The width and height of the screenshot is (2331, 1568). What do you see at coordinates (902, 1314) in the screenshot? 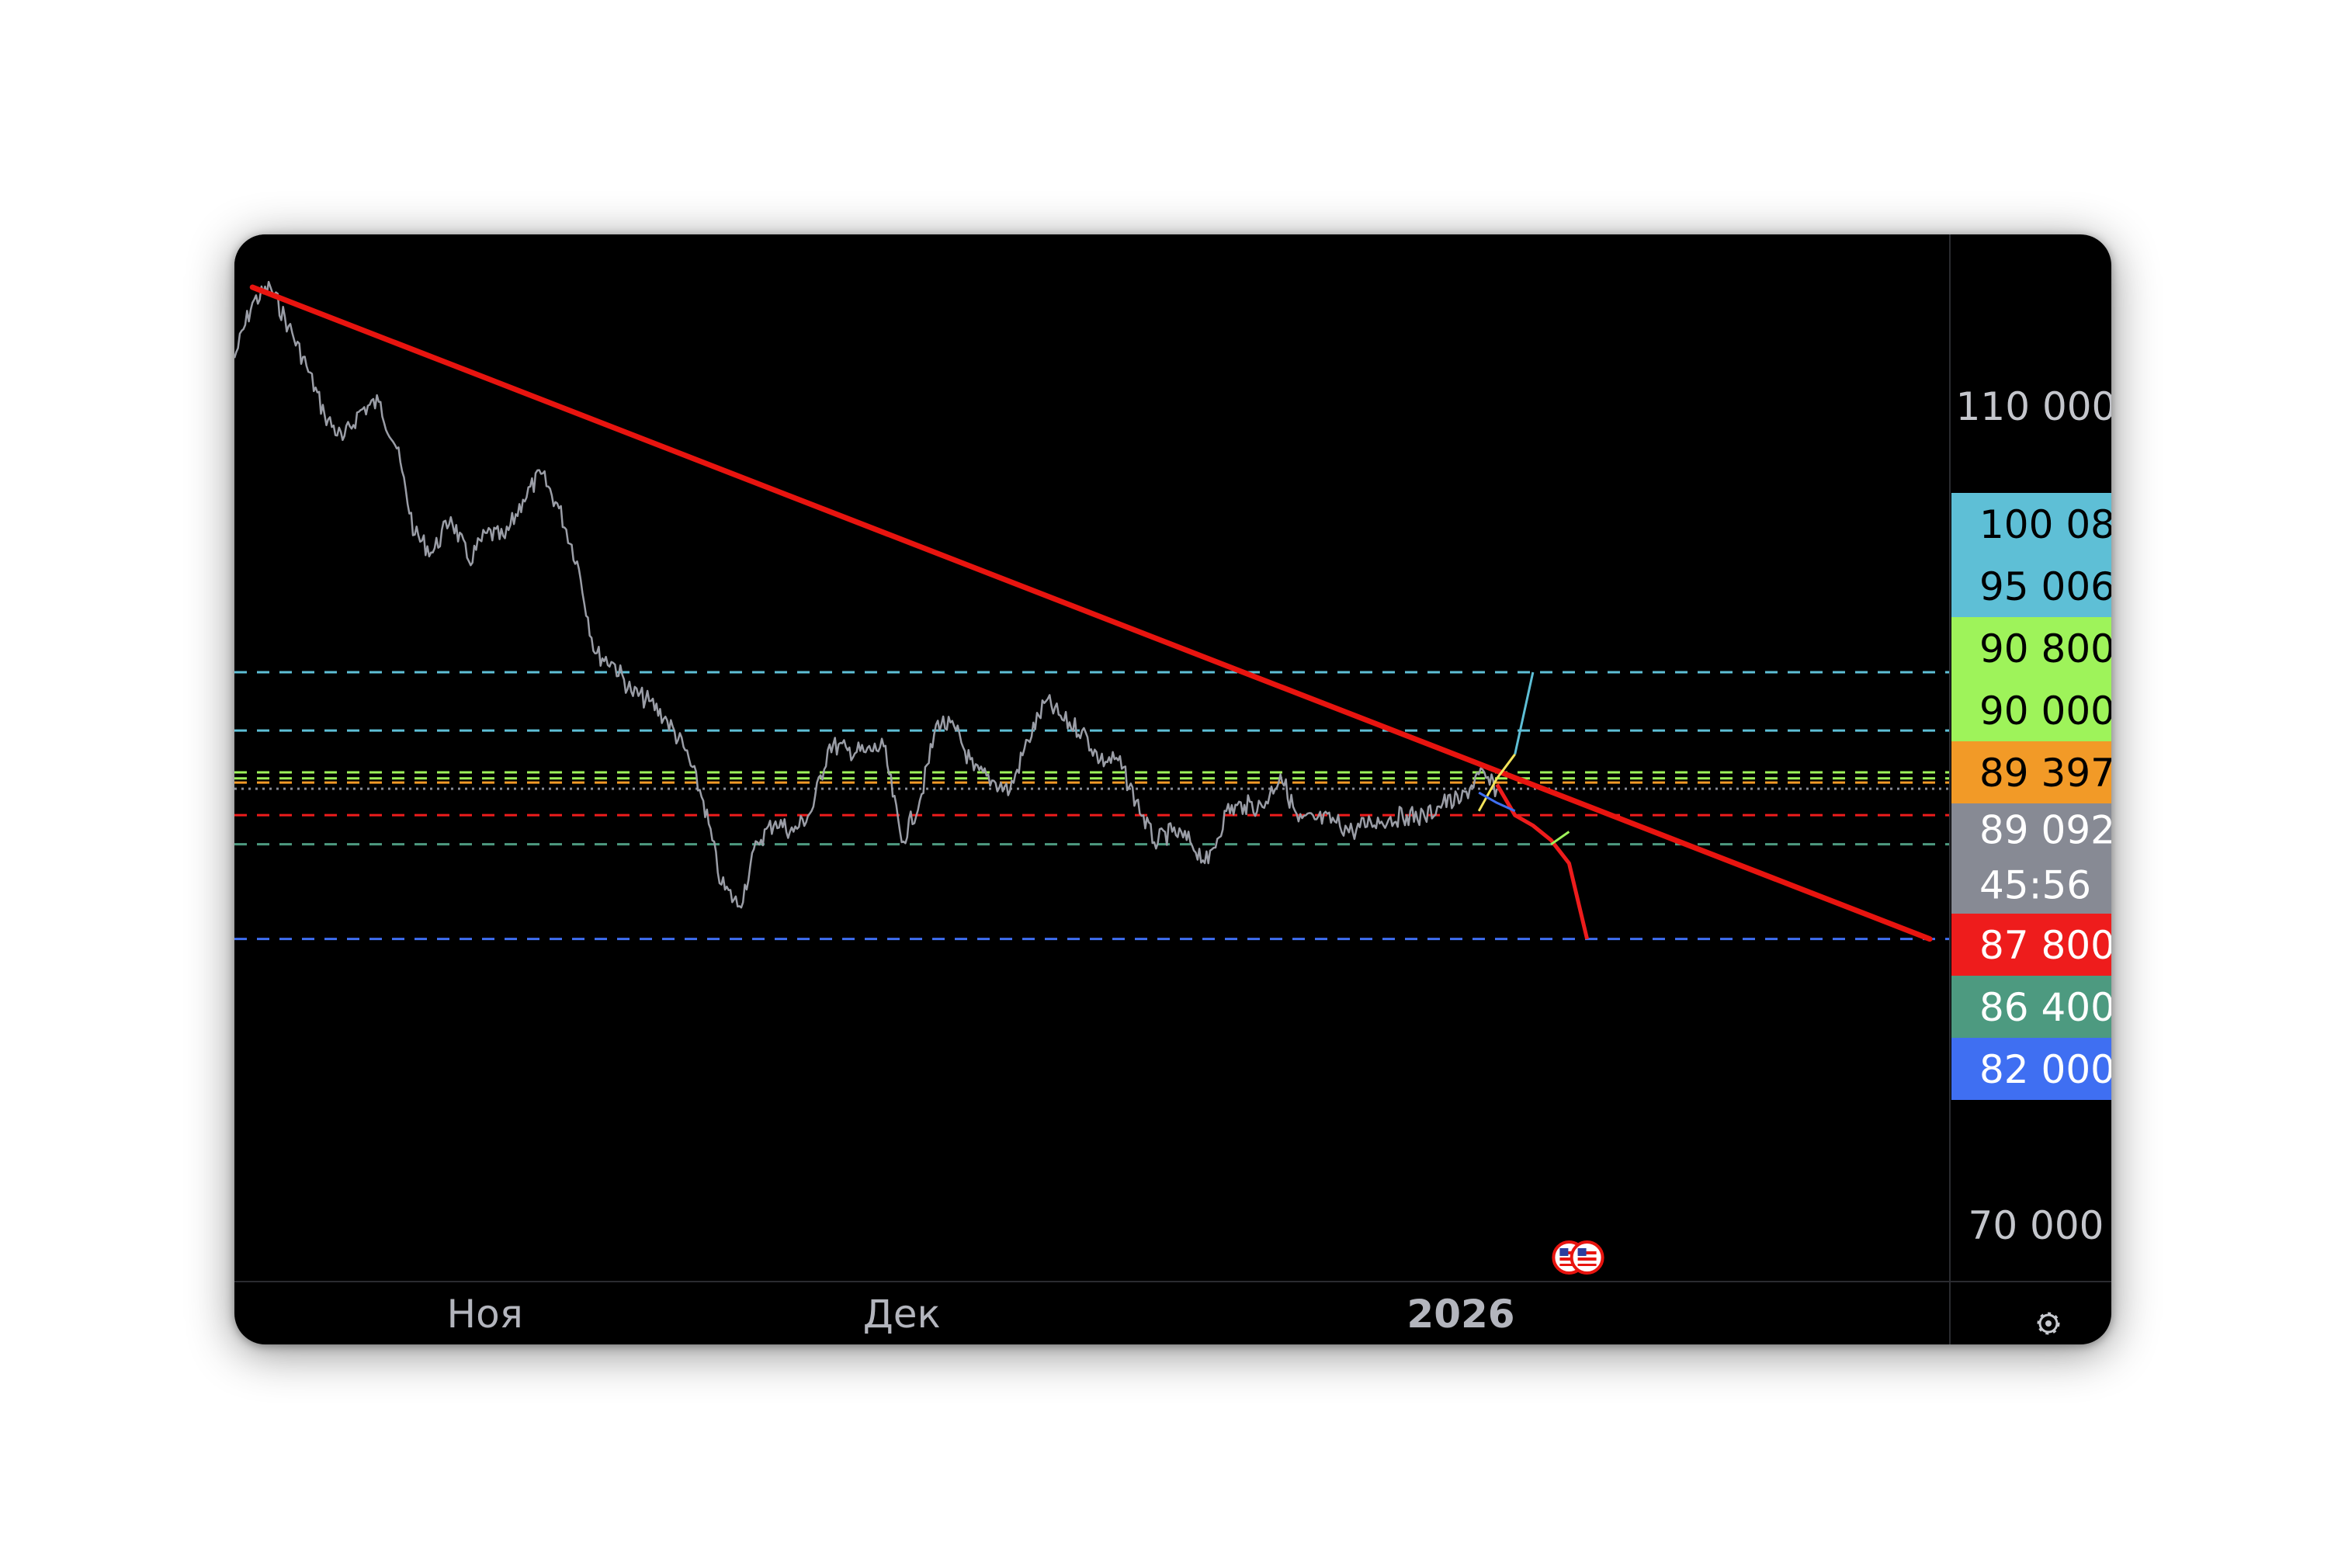
I see `time-axis-label-1: Дек` at bounding box center [902, 1314].